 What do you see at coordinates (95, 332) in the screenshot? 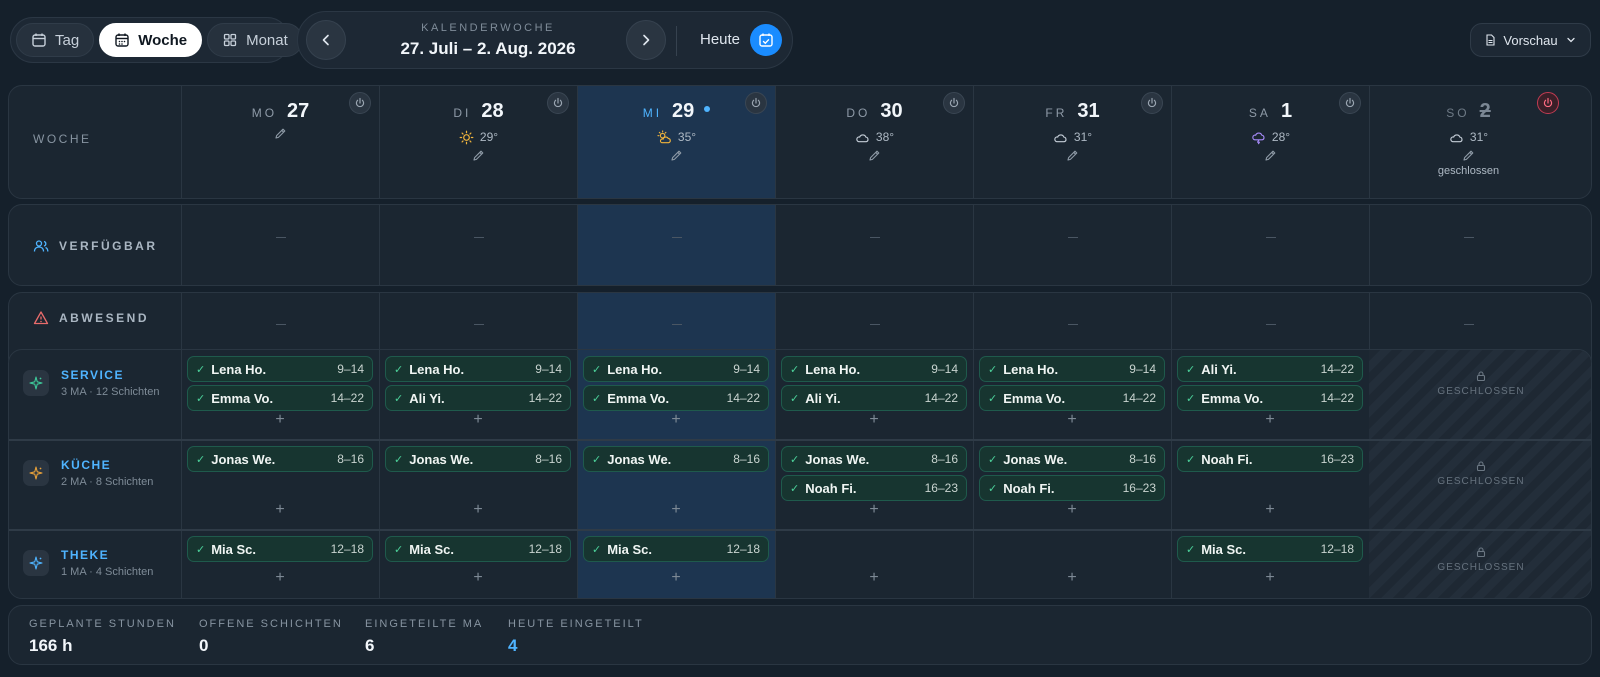
I see `absent-label-cell: ABWESEND` at bounding box center [95, 332].